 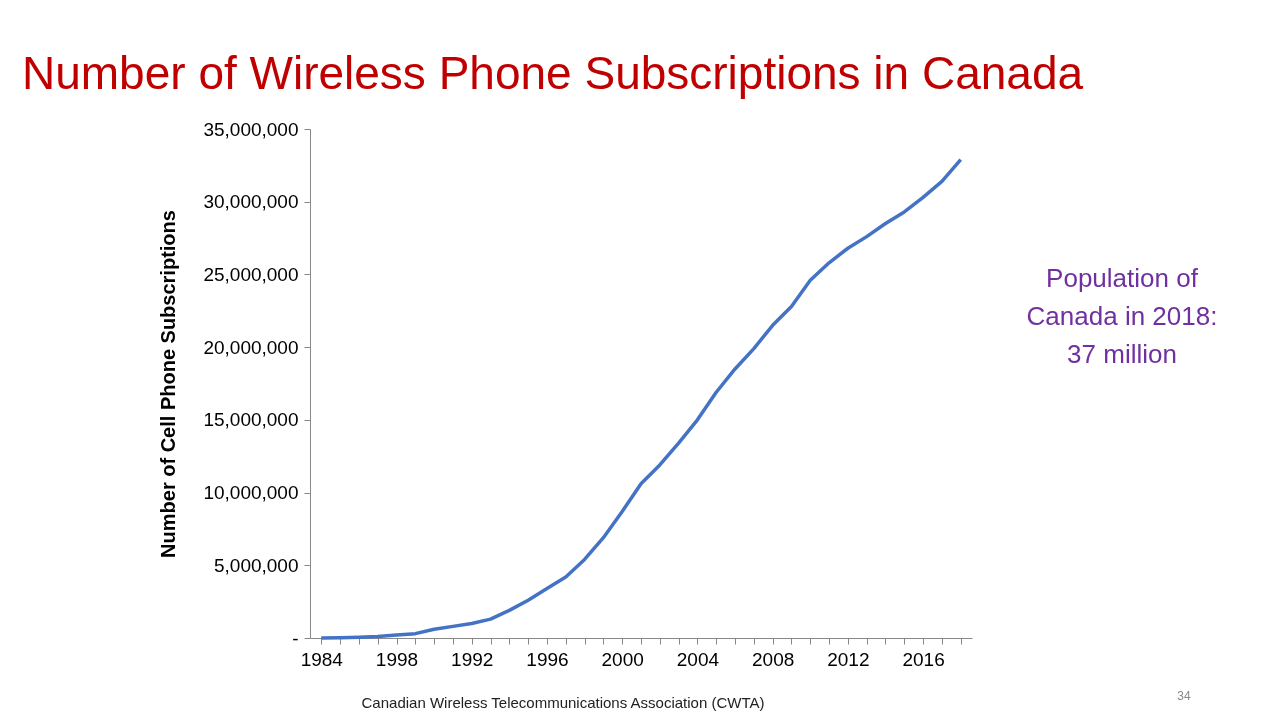 What do you see at coordinates (848, 659) in the screenshot?
I see `x-tick-label: 2012` at bounding box center [848, 659].